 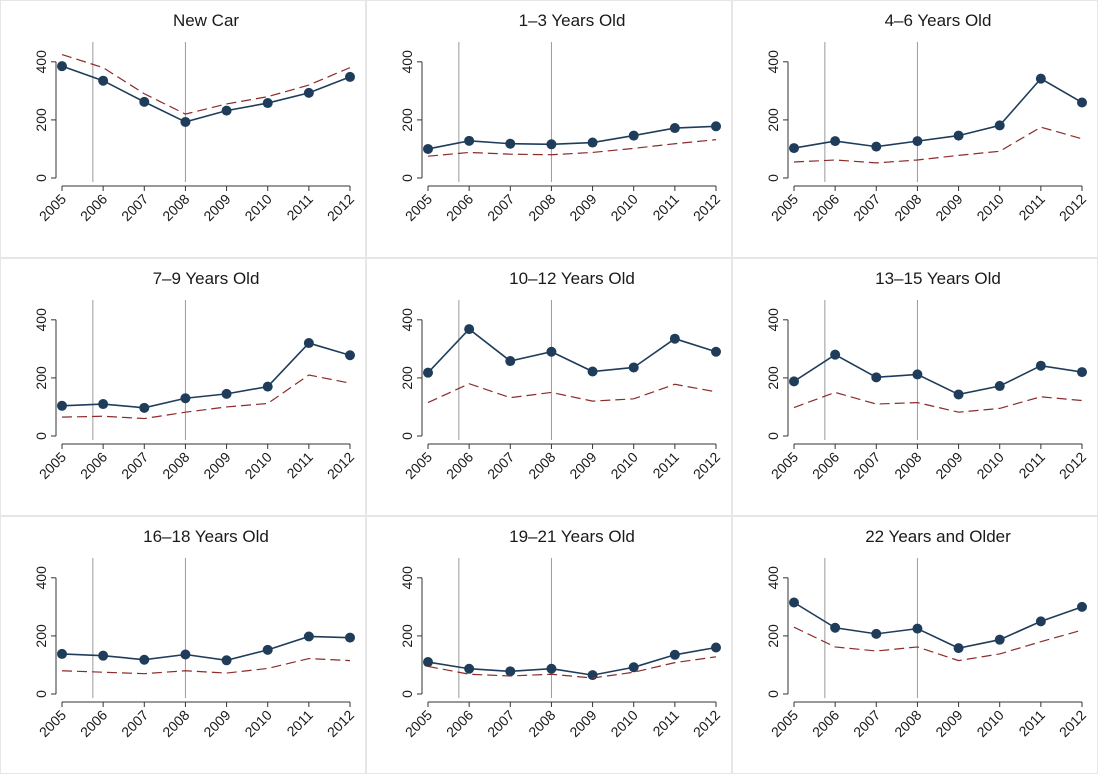 I want to click on panel-title: New Car, so click(x=206, y=20).